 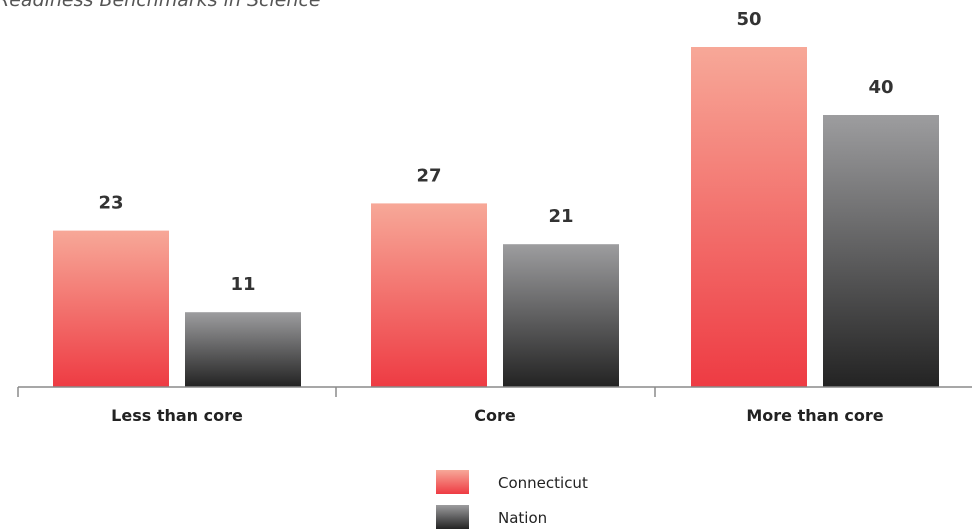 What do you see at coordinates (512, 499) in the screenshot?
I see `legend: Connecticut Nation` at bounding box center [512, 499].